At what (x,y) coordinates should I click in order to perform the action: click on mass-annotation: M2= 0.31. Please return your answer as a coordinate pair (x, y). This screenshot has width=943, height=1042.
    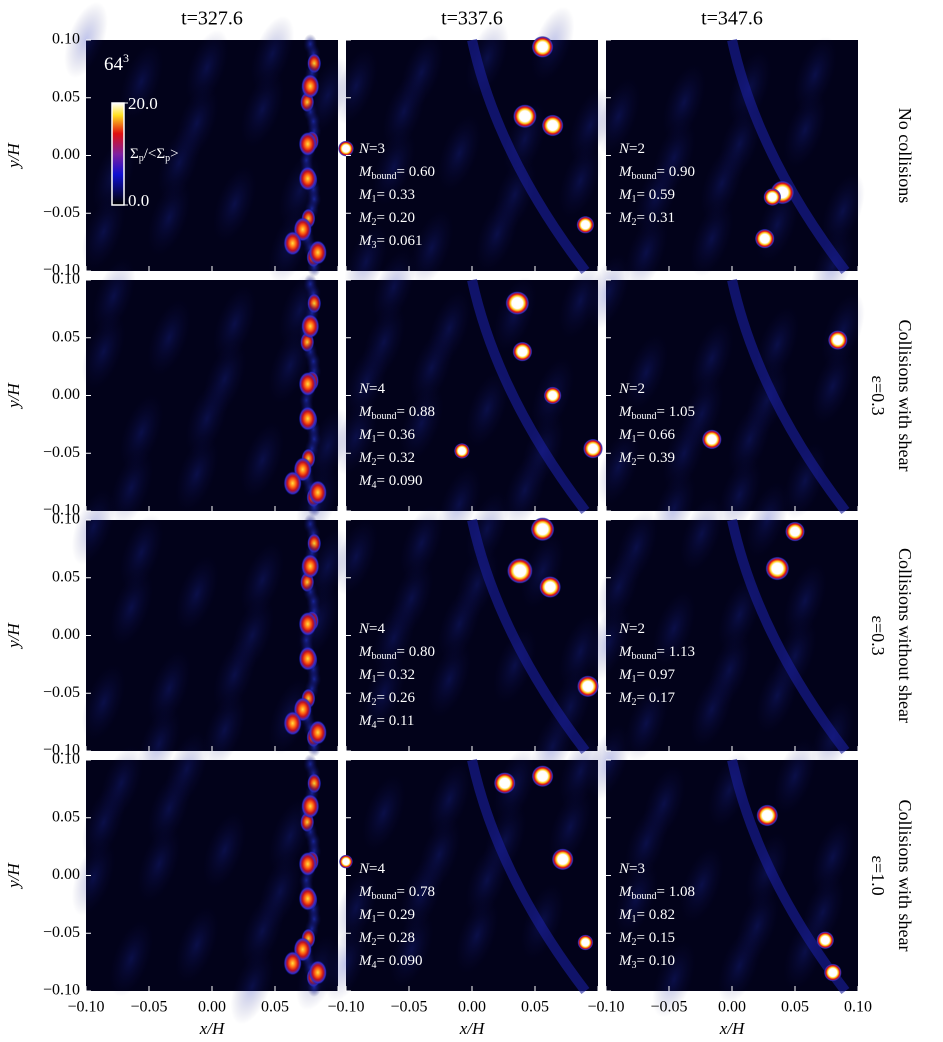
    Looking at the image, I should click on (646, 219).